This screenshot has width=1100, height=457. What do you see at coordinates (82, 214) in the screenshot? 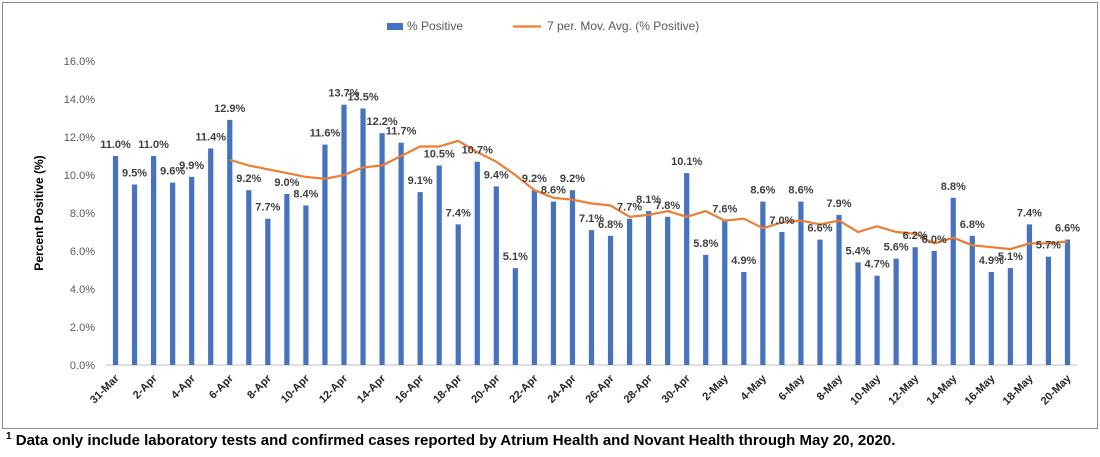
I see `y-tick-label: 8.0%` at bounding box center [82, 214].